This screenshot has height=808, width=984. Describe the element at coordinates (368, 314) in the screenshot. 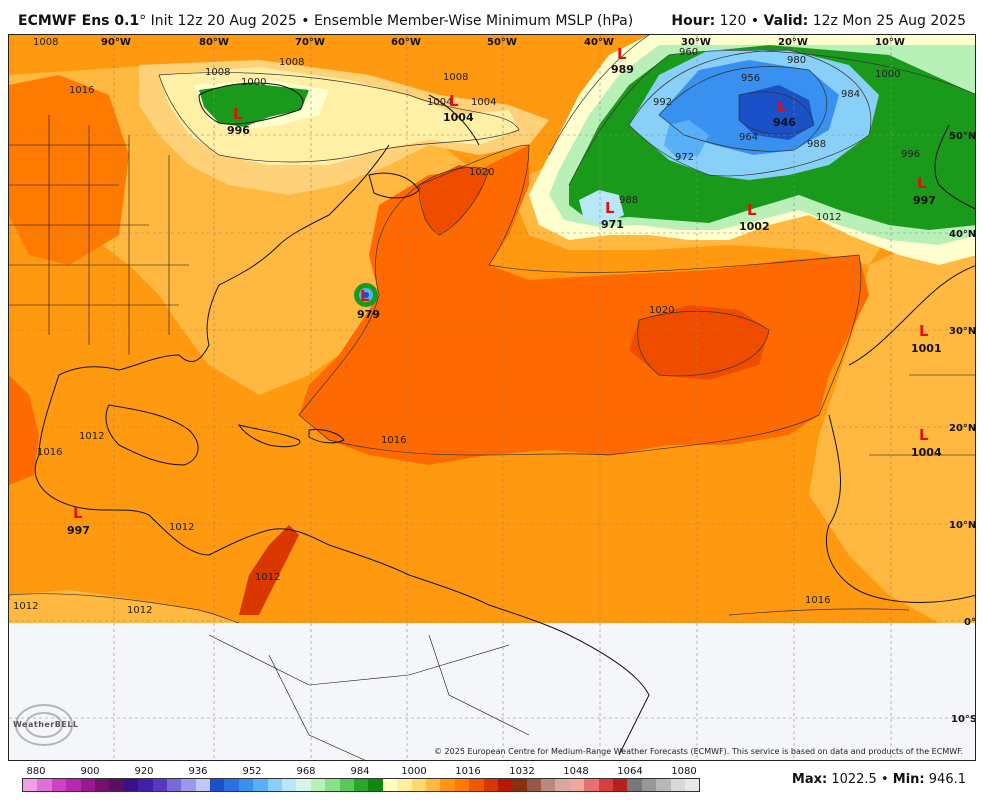

I see `low-pressure-value: 979` at that location.